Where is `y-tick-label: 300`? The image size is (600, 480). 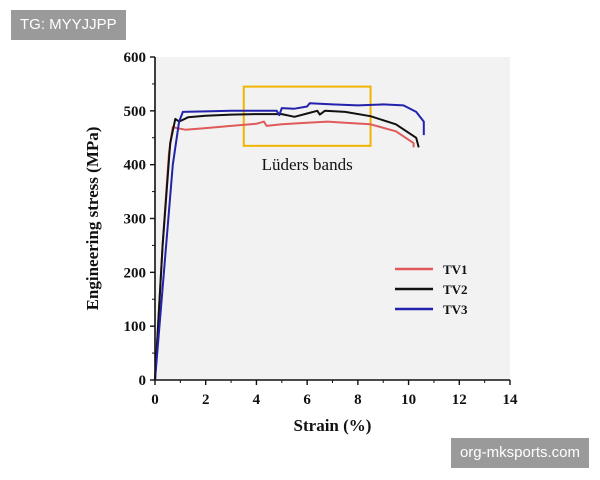 y-tick-label: 300 is located at coordinates (135, 220).